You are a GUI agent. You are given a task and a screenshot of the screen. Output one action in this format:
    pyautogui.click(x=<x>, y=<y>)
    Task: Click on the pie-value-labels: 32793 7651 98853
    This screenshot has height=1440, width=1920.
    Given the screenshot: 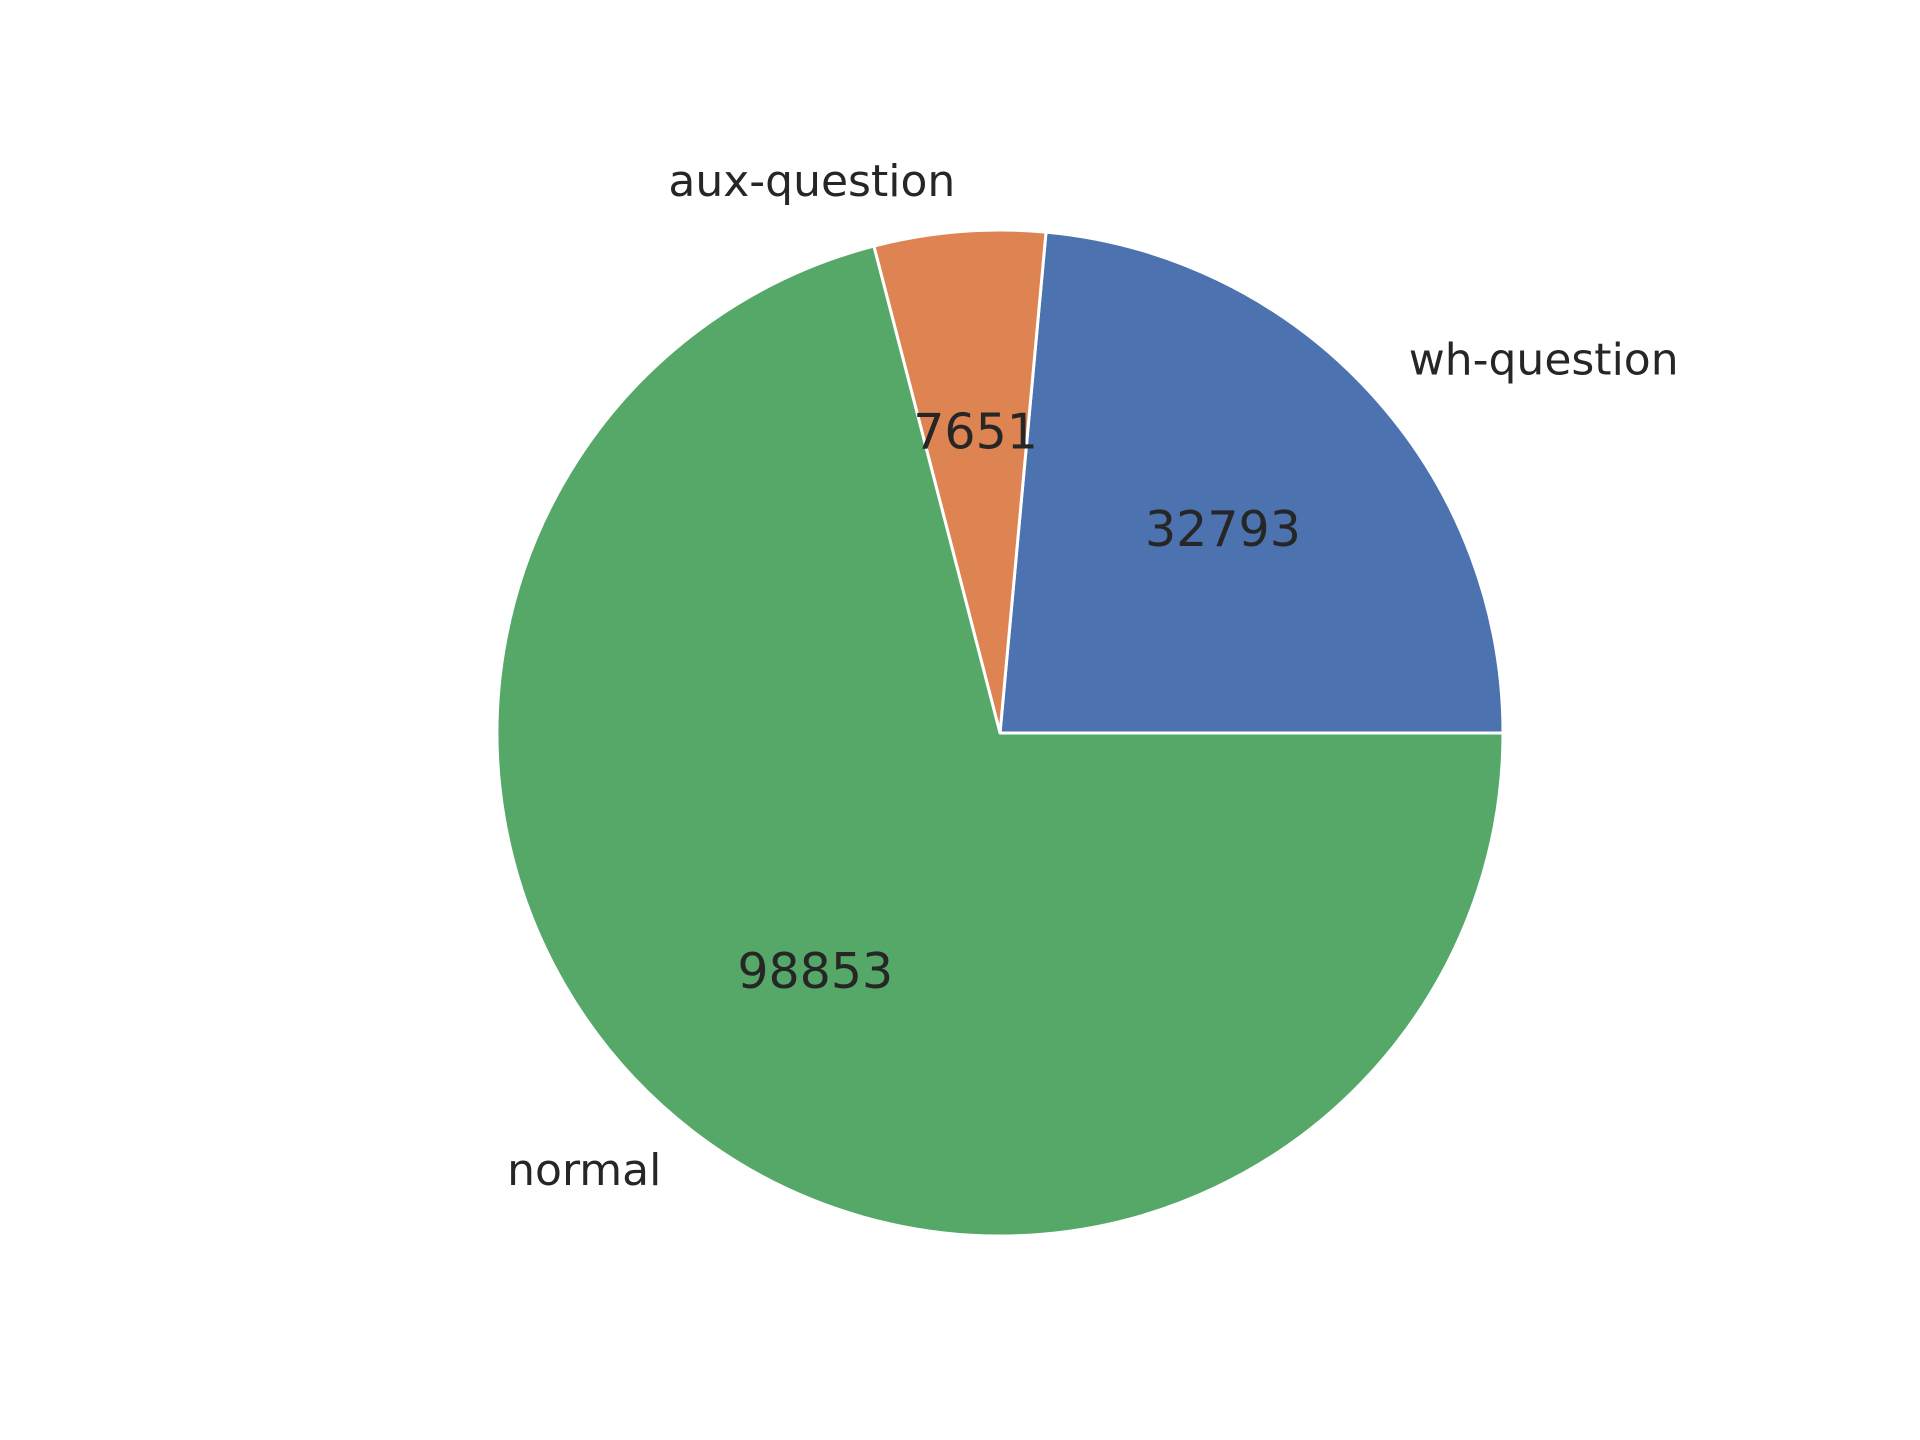 What is the action you would take?
    pyautogui.click(x=1019, y=702)
    